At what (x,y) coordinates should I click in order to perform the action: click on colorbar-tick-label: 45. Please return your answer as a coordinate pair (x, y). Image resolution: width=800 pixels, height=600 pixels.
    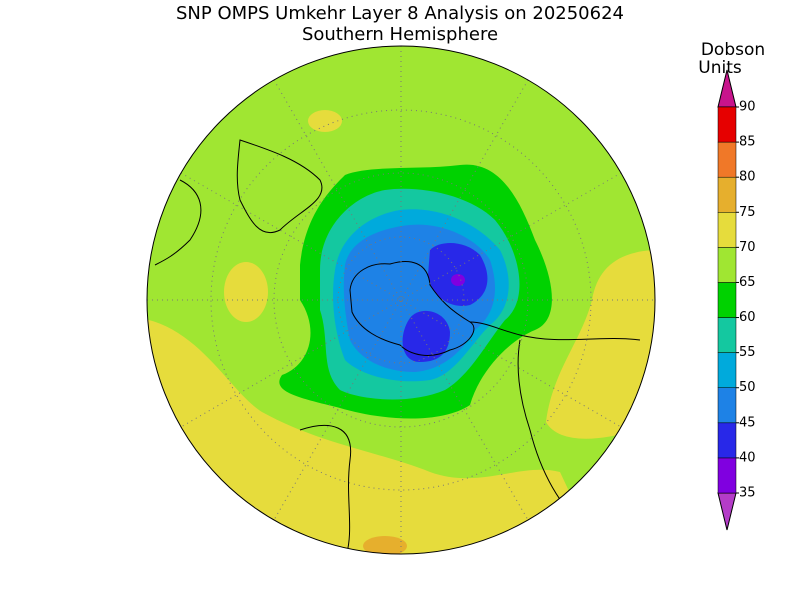
    Looking at the image, I should click on (747, 422).